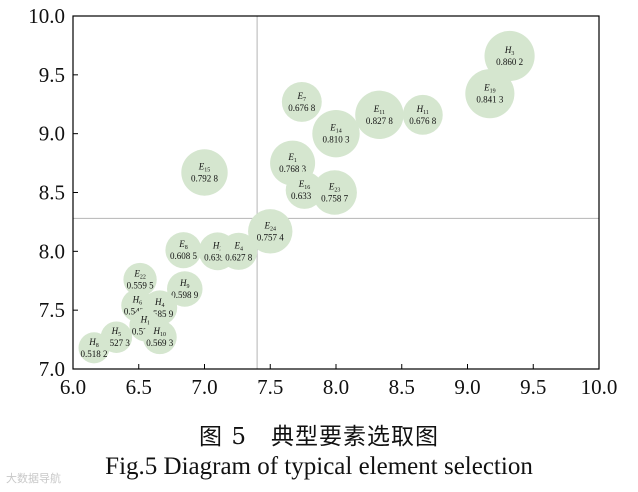 The width and height of the screenshot is (638, 492). What do you see at coordinates (509, 62) in the screenshot?
I see `bubble-value-label: 0.860 2` at bounding box center [509, 62].